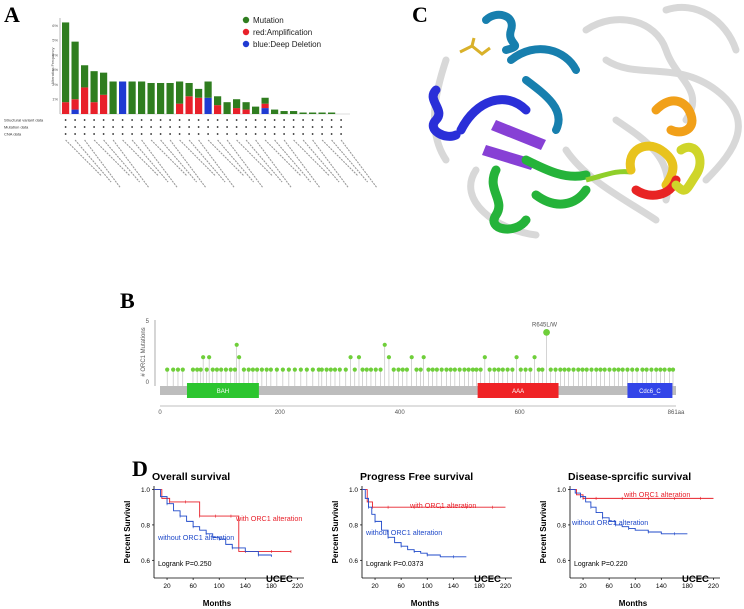 This screenshot has height=609, width=744. I want to click on x-tick-label: 100, so click(635, 586).